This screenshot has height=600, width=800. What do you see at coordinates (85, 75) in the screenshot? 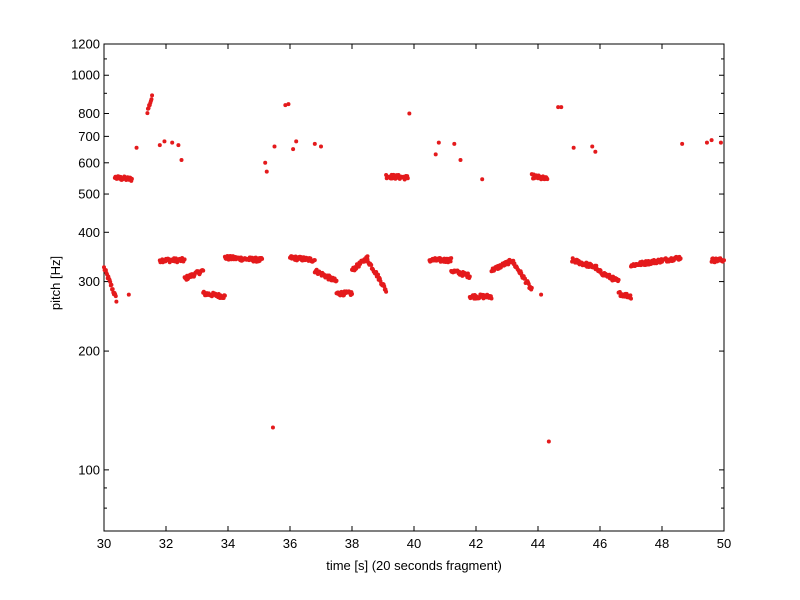
I see `y-tick-label: 1000` at bounding box center [85, 75].